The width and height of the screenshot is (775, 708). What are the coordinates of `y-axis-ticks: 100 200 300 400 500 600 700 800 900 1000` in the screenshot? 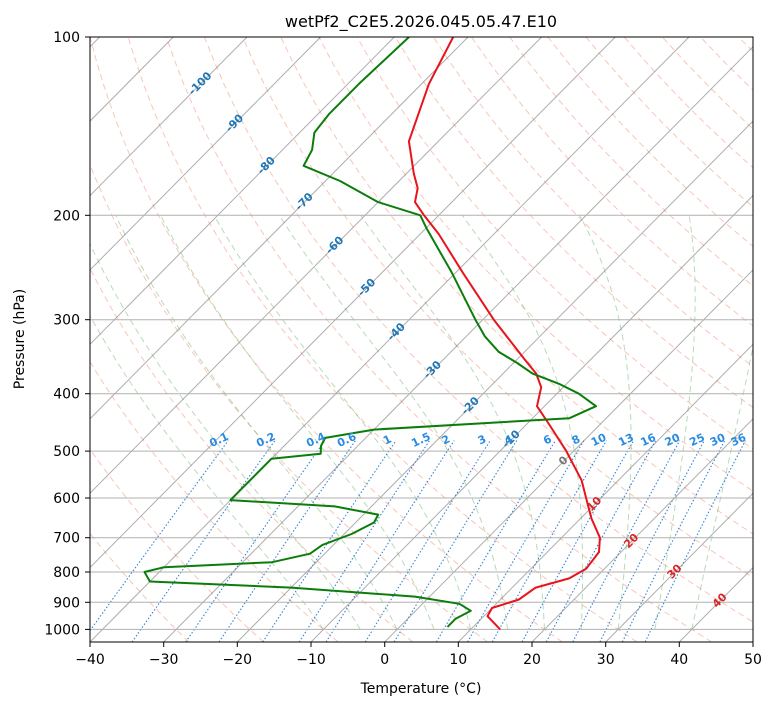 It's located at (67, 334).